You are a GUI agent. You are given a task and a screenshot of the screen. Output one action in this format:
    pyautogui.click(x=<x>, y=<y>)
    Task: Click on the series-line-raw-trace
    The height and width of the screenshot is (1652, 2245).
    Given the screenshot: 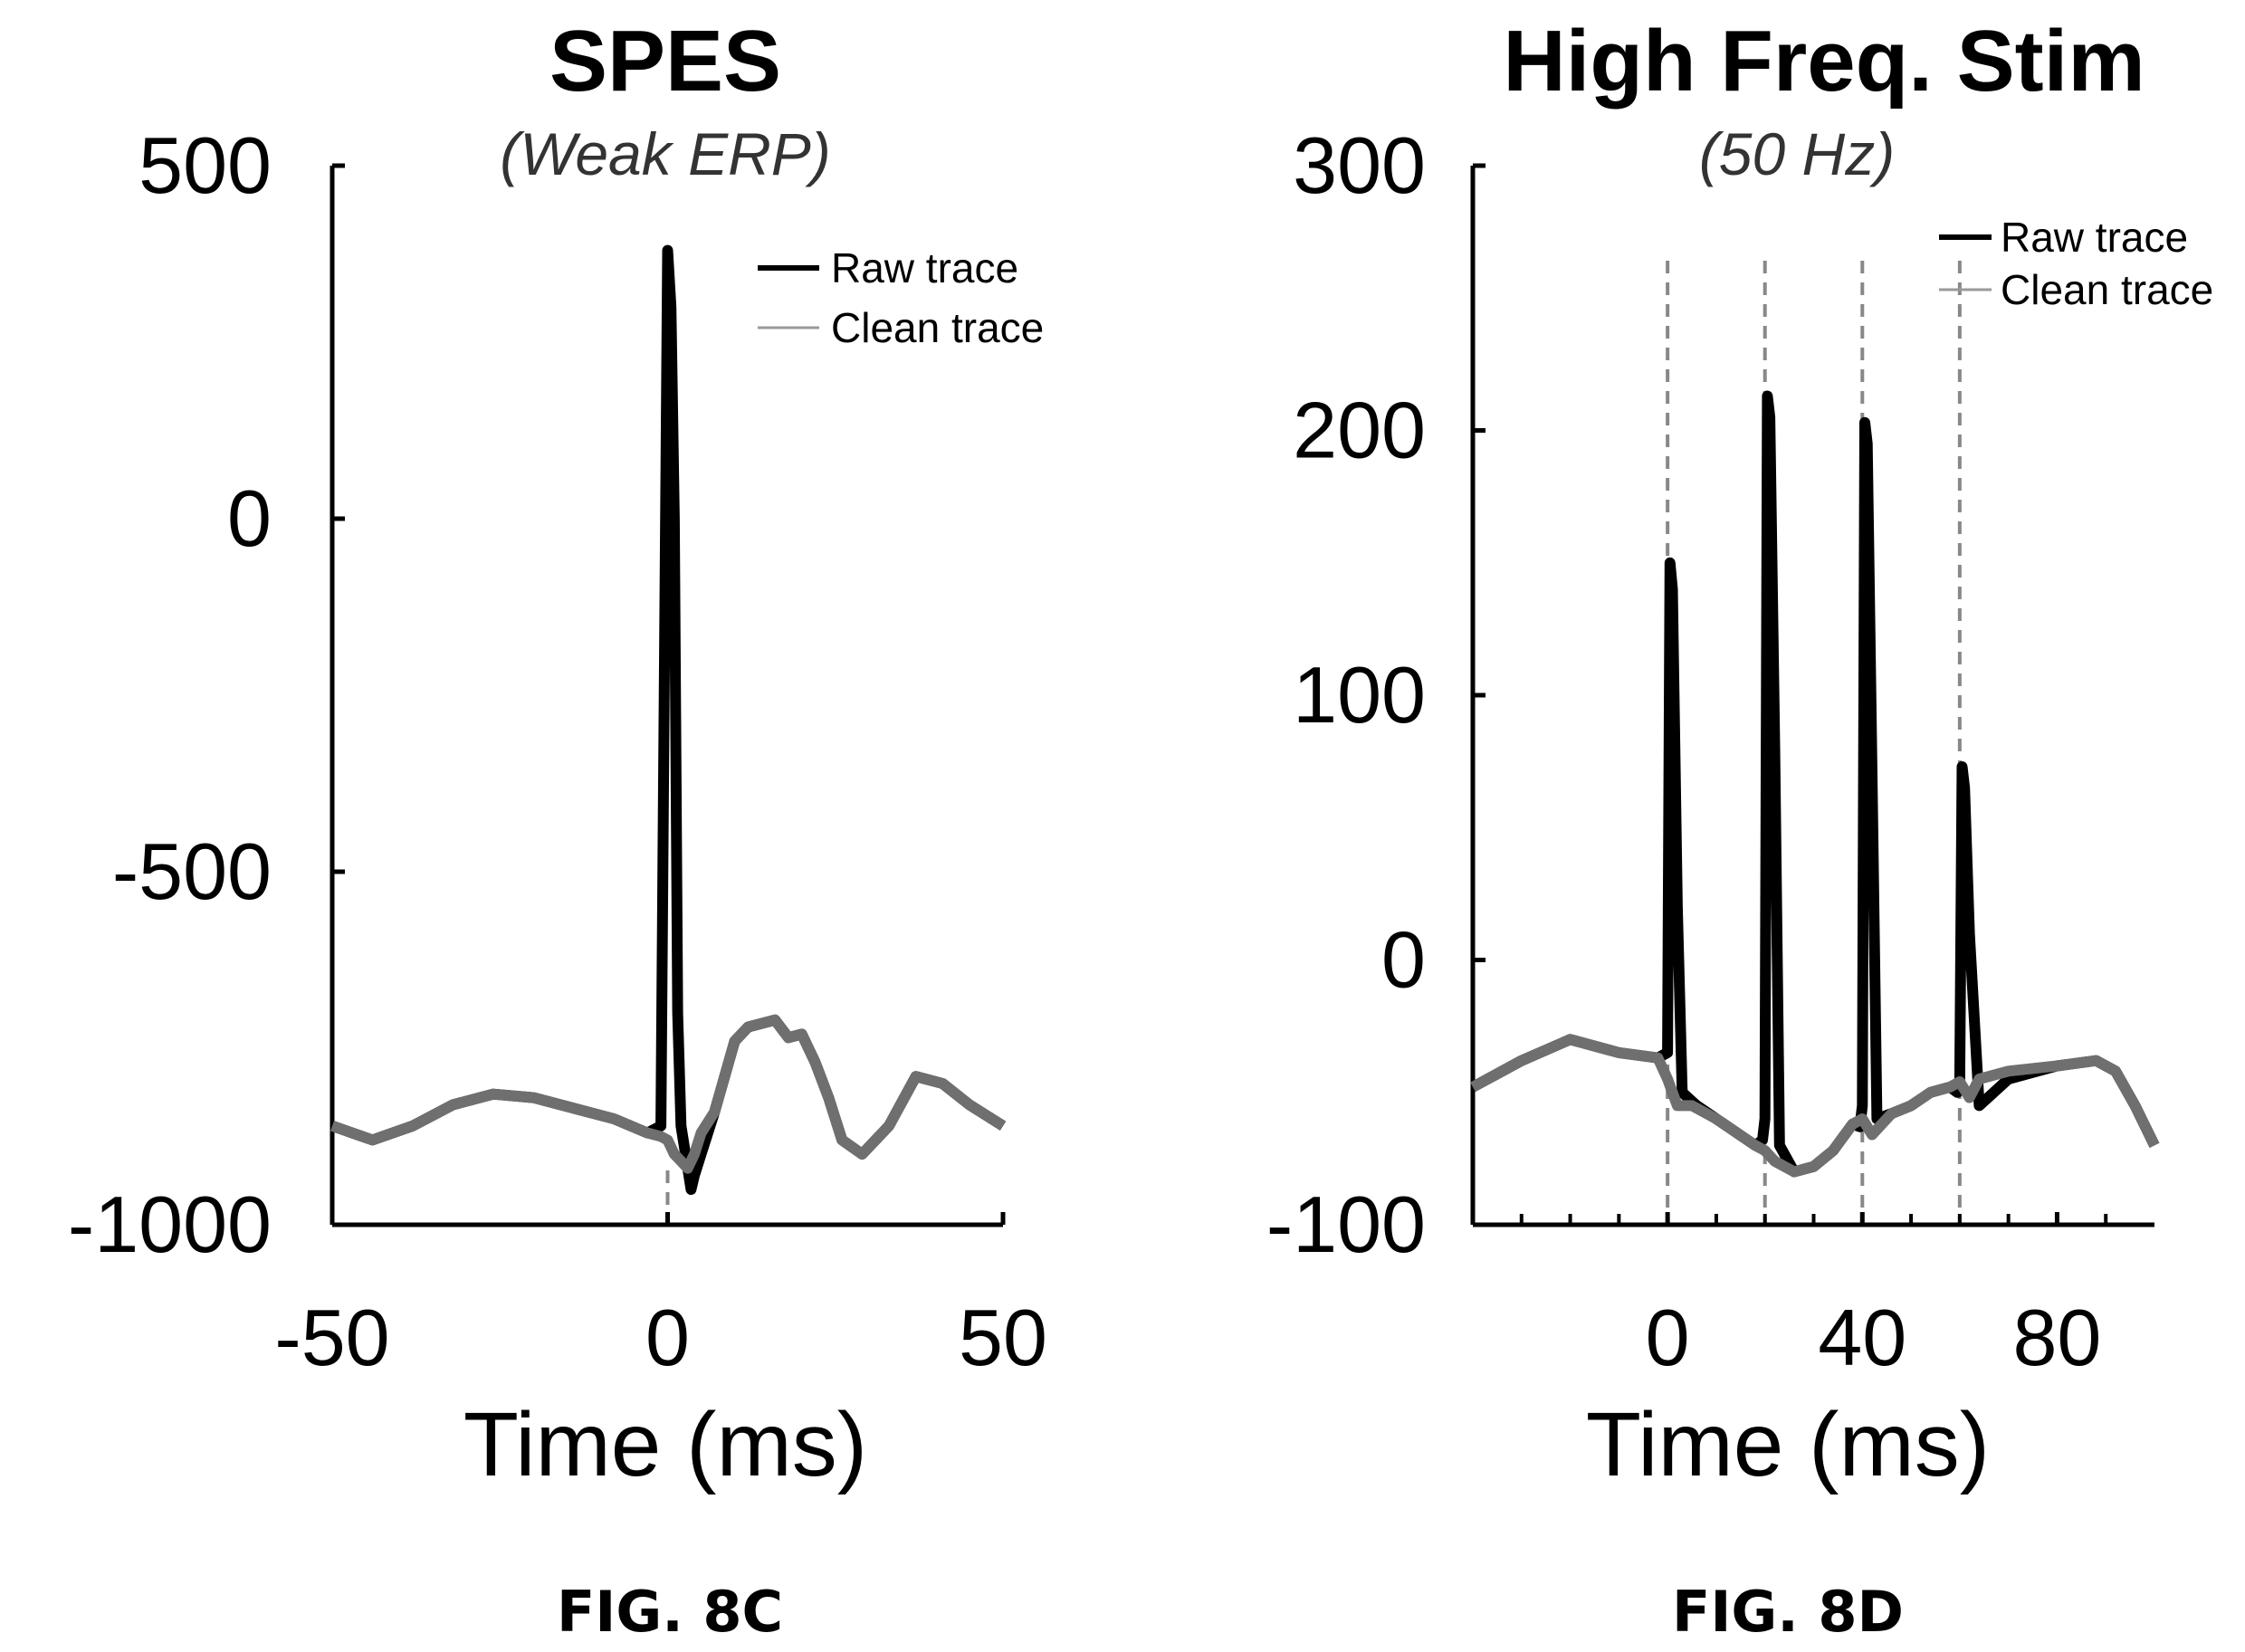 What is the action you would take?
    pyautogui.click(x=1815, y=784)
    